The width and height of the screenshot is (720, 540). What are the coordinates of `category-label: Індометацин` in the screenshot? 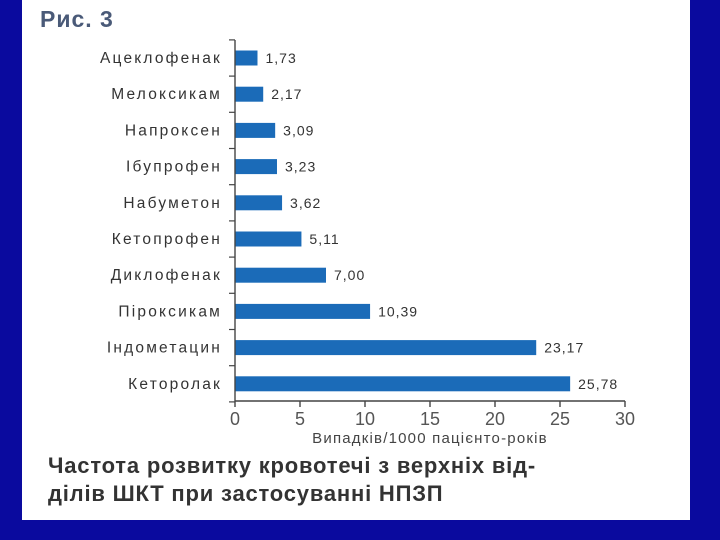 It's located at (164, 348).